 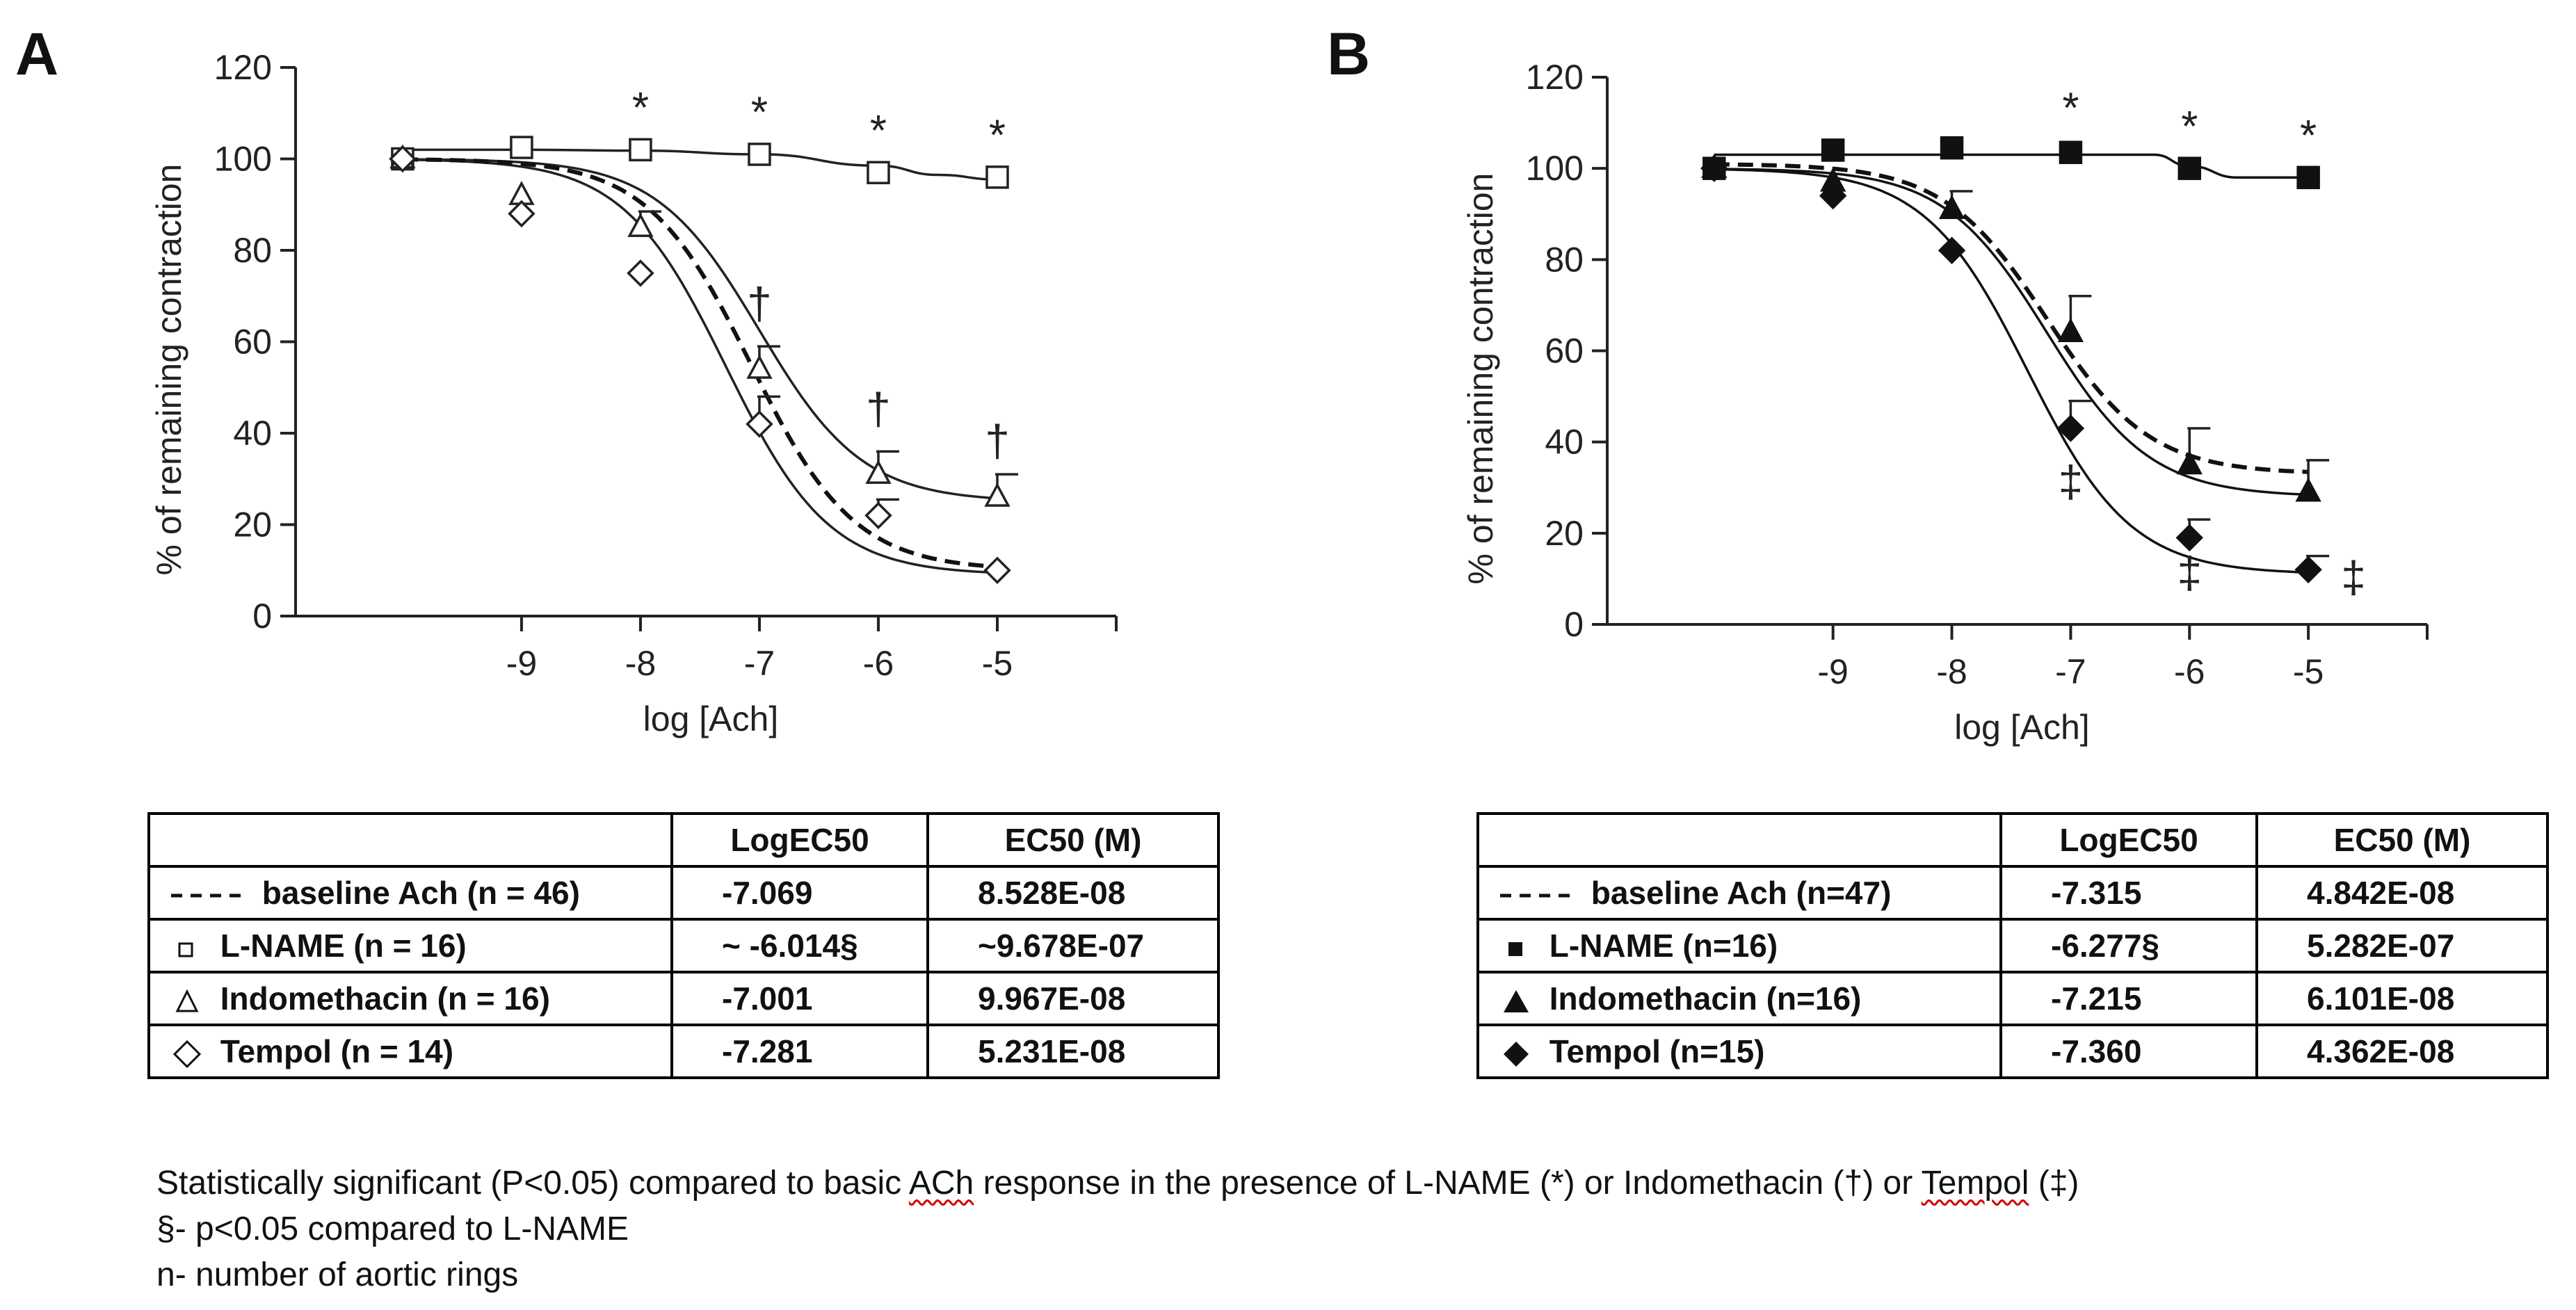 What do you see at coordinates (1975, 1183) in the screenshot?
I see `footnote-text: Tempol` at bounding box center [1975, 1183].